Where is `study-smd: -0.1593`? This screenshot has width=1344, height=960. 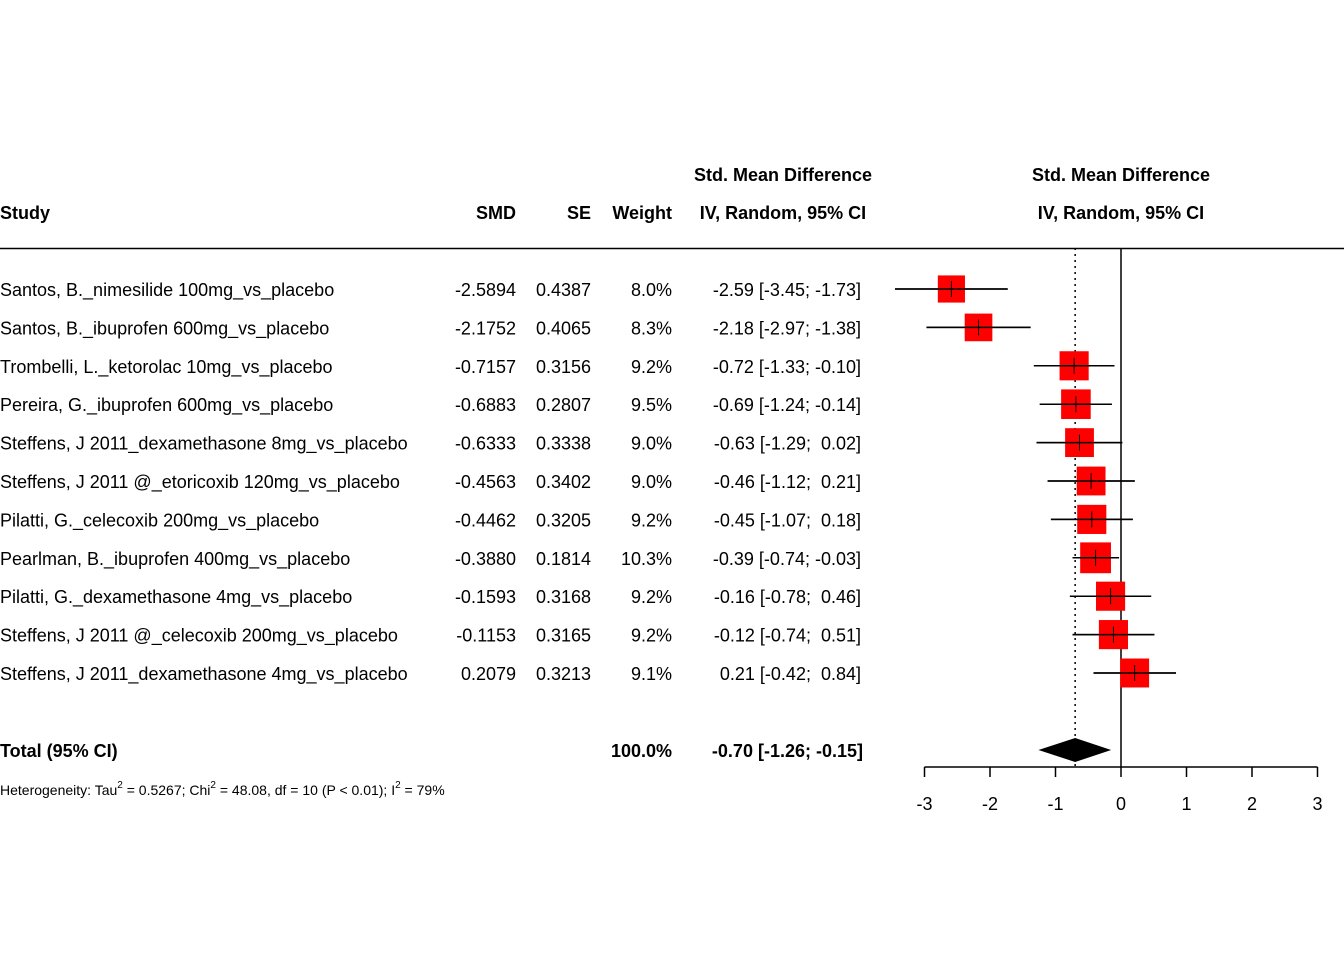 study-smd: -0.1593 is located at coordinates (485, 597).